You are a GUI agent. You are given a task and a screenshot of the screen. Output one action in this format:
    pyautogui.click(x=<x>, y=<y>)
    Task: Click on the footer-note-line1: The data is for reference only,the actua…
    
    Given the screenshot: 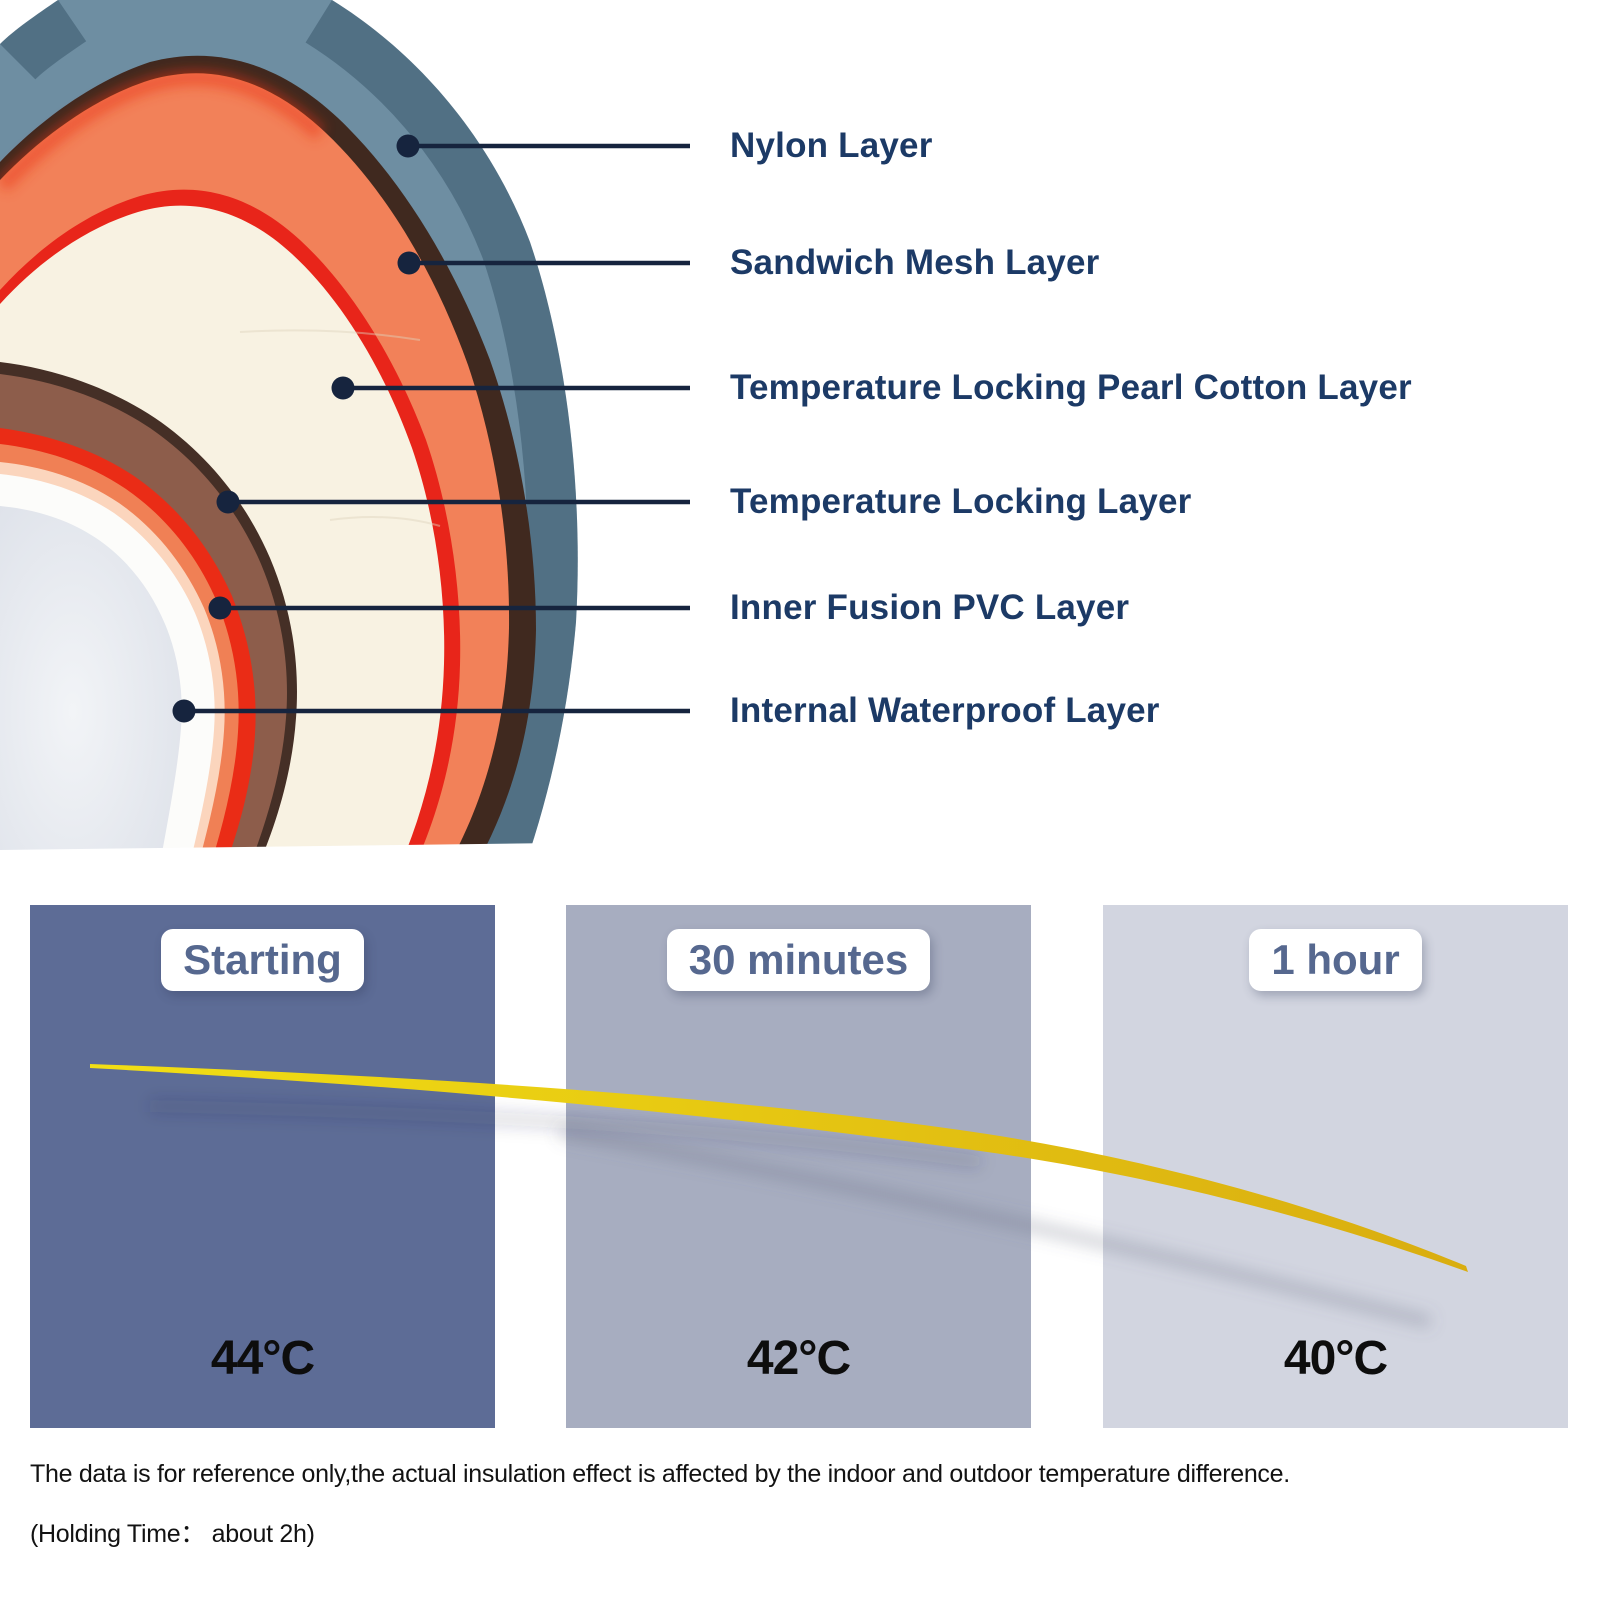 What is the action you would take?
    pyautogui.click(x=660, y=1474)
    